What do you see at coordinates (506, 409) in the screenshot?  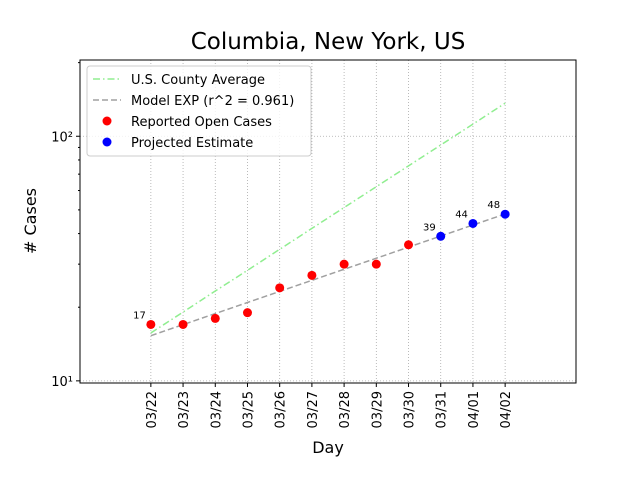 I see `x-tick-label: 04/02` at bounding box center [506, 409].